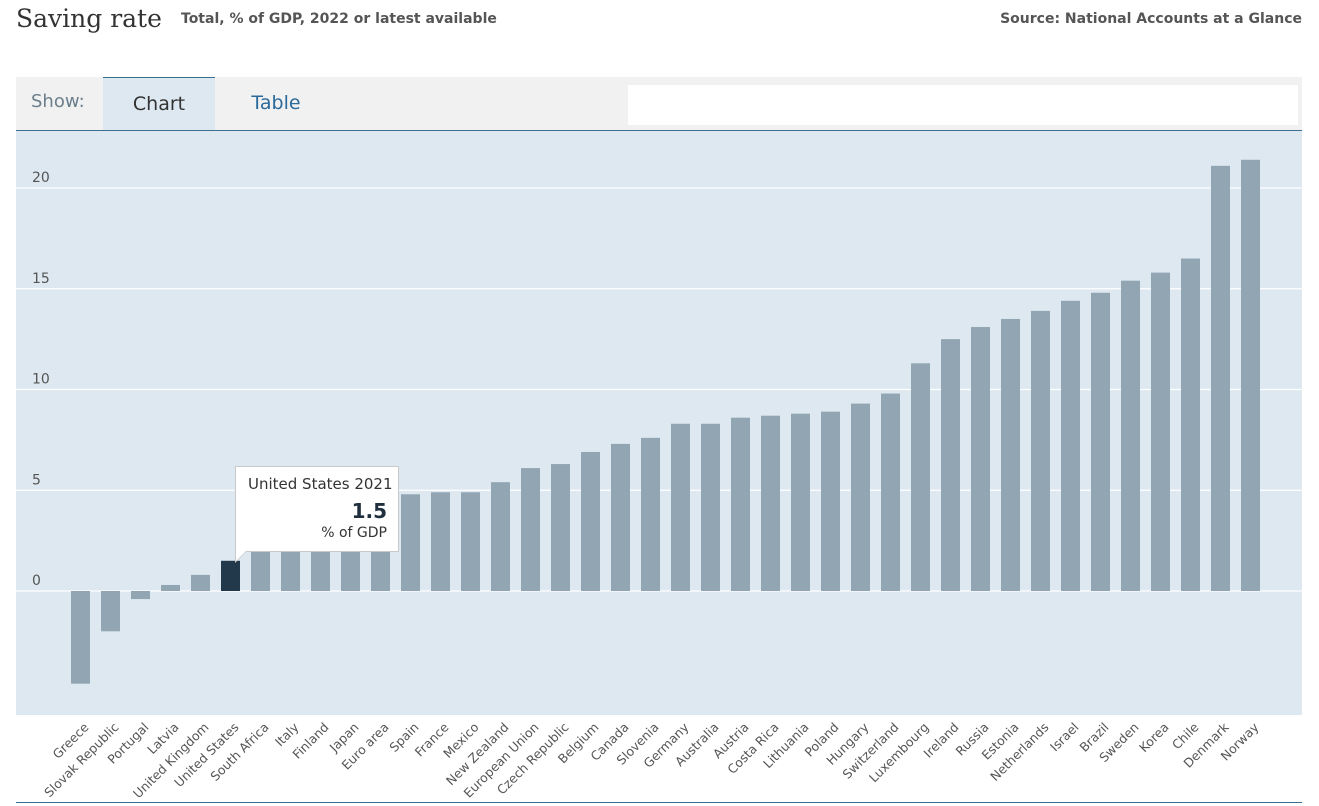 The width and height of the screenshot is (1319, 806). Describe the element at coordinates (350, 570) in the screenshot. I see `bar-japan` at that location.